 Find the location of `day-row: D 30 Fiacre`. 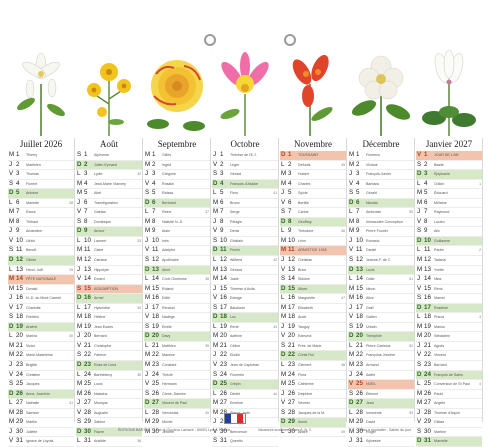

day-row: D 30 Fiacre is located at coordinates (109, 432).